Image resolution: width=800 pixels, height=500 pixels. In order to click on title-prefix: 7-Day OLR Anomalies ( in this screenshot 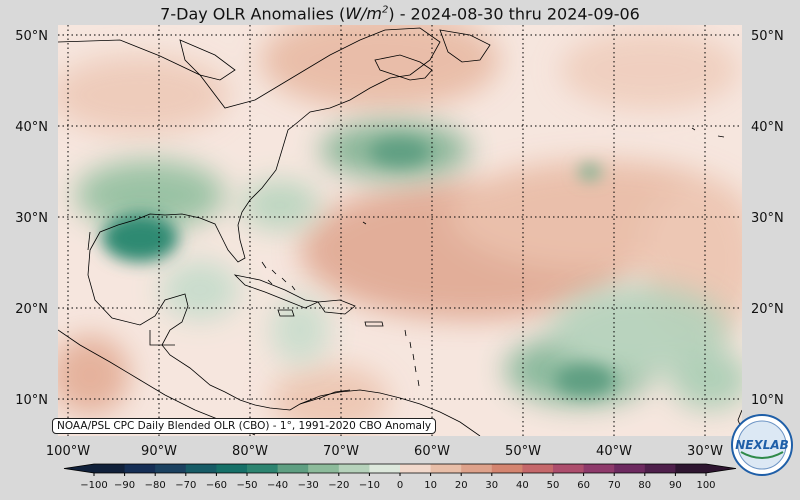, I will do `click(253, 14)`.